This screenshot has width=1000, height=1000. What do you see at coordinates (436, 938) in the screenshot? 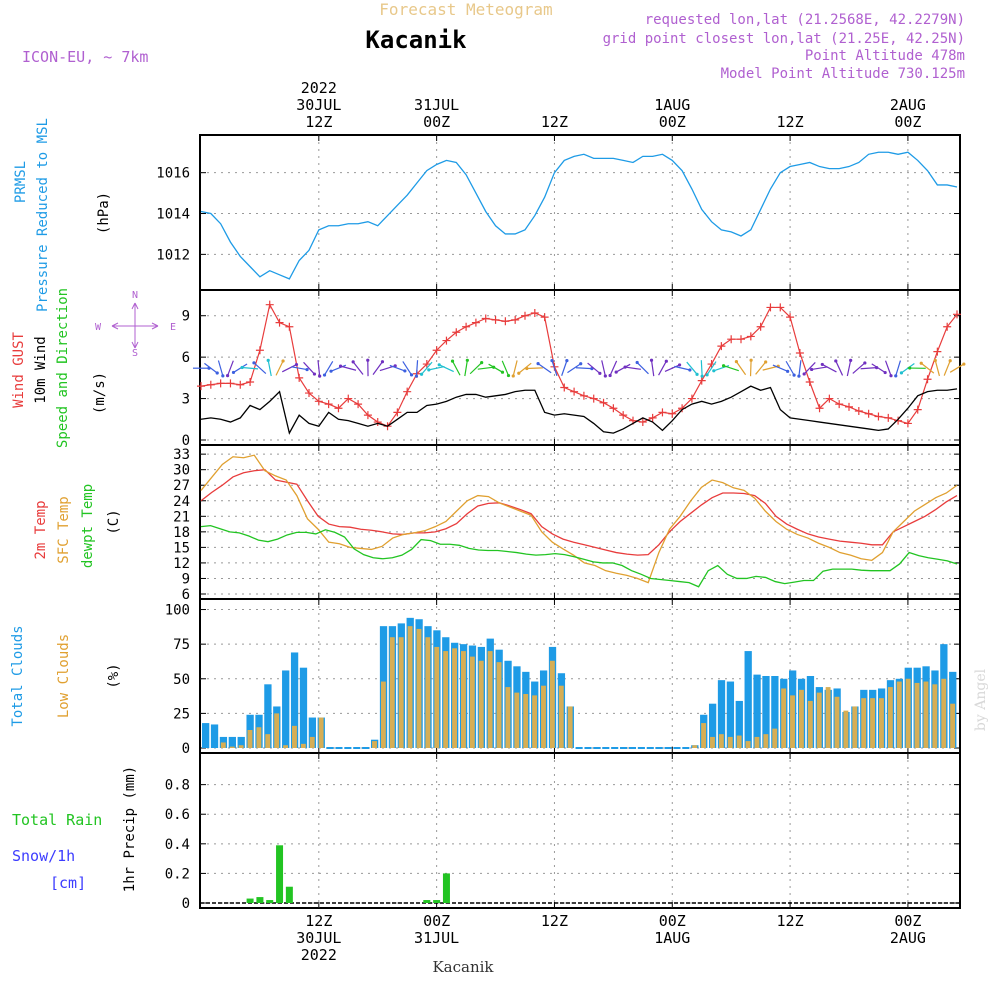
I see `bottom-time-label: 31JUL` at bounding box center [436, 938].